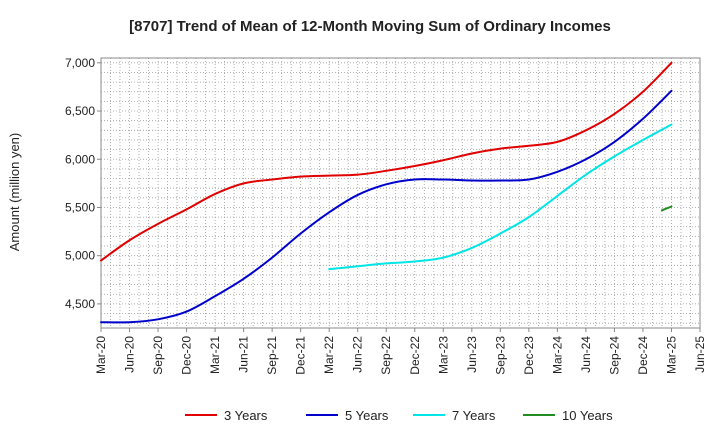 This screenshot has width=720, height=445. Describe the element at coordinates (472, 354) in the screenshot. I see `x-tick-label: Jun-23` at that location.